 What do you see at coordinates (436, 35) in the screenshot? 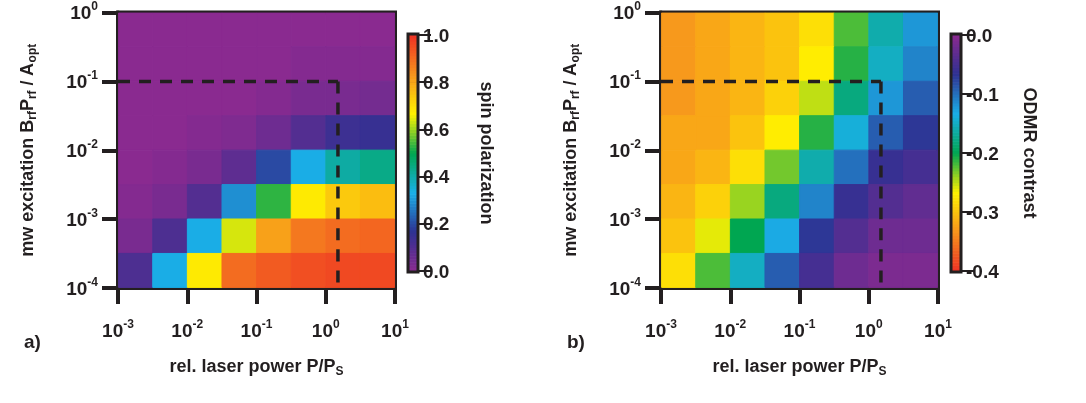
I see `color-bar-label: 1.0` at bounding box center [436, 35].